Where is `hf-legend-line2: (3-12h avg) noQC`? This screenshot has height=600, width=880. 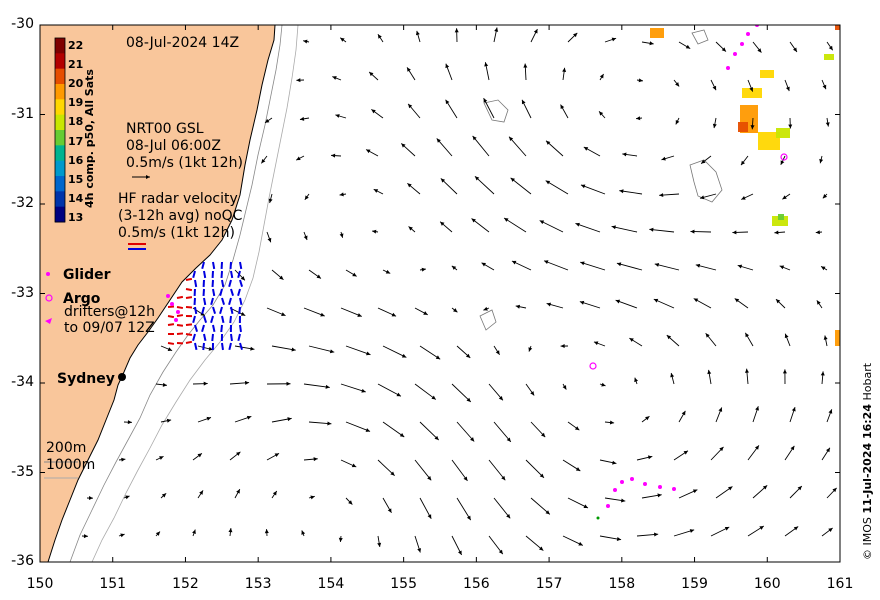
hf-legend-line2: (3-12h avg) noQC is located at coordinates (180, 216).